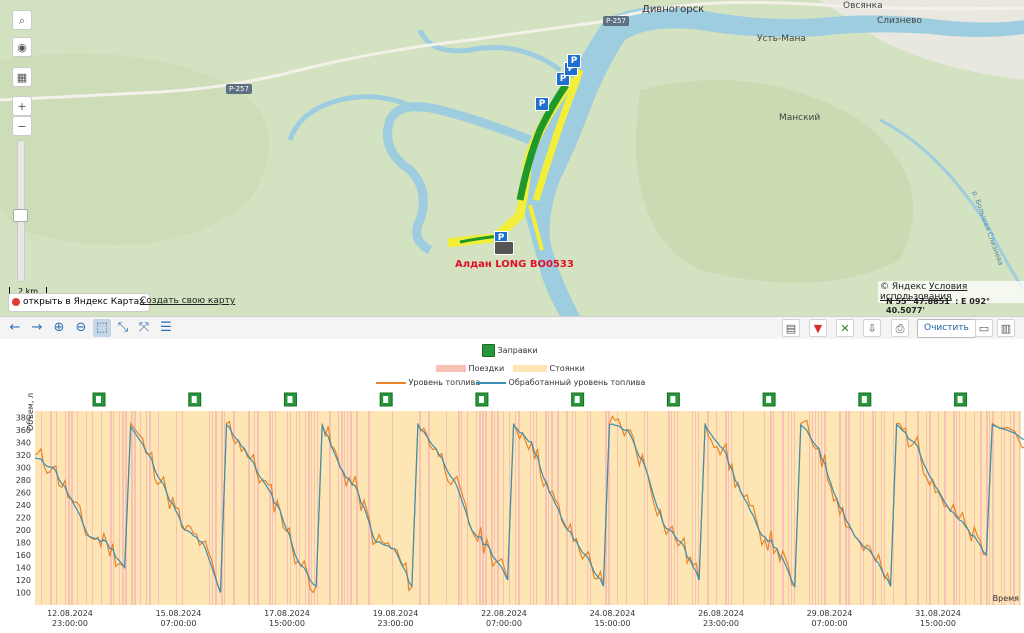  What do you see at coordinates (791, 328) in the screenshot?
I see `table-icon: ▤` at bounding box center [791, 328].